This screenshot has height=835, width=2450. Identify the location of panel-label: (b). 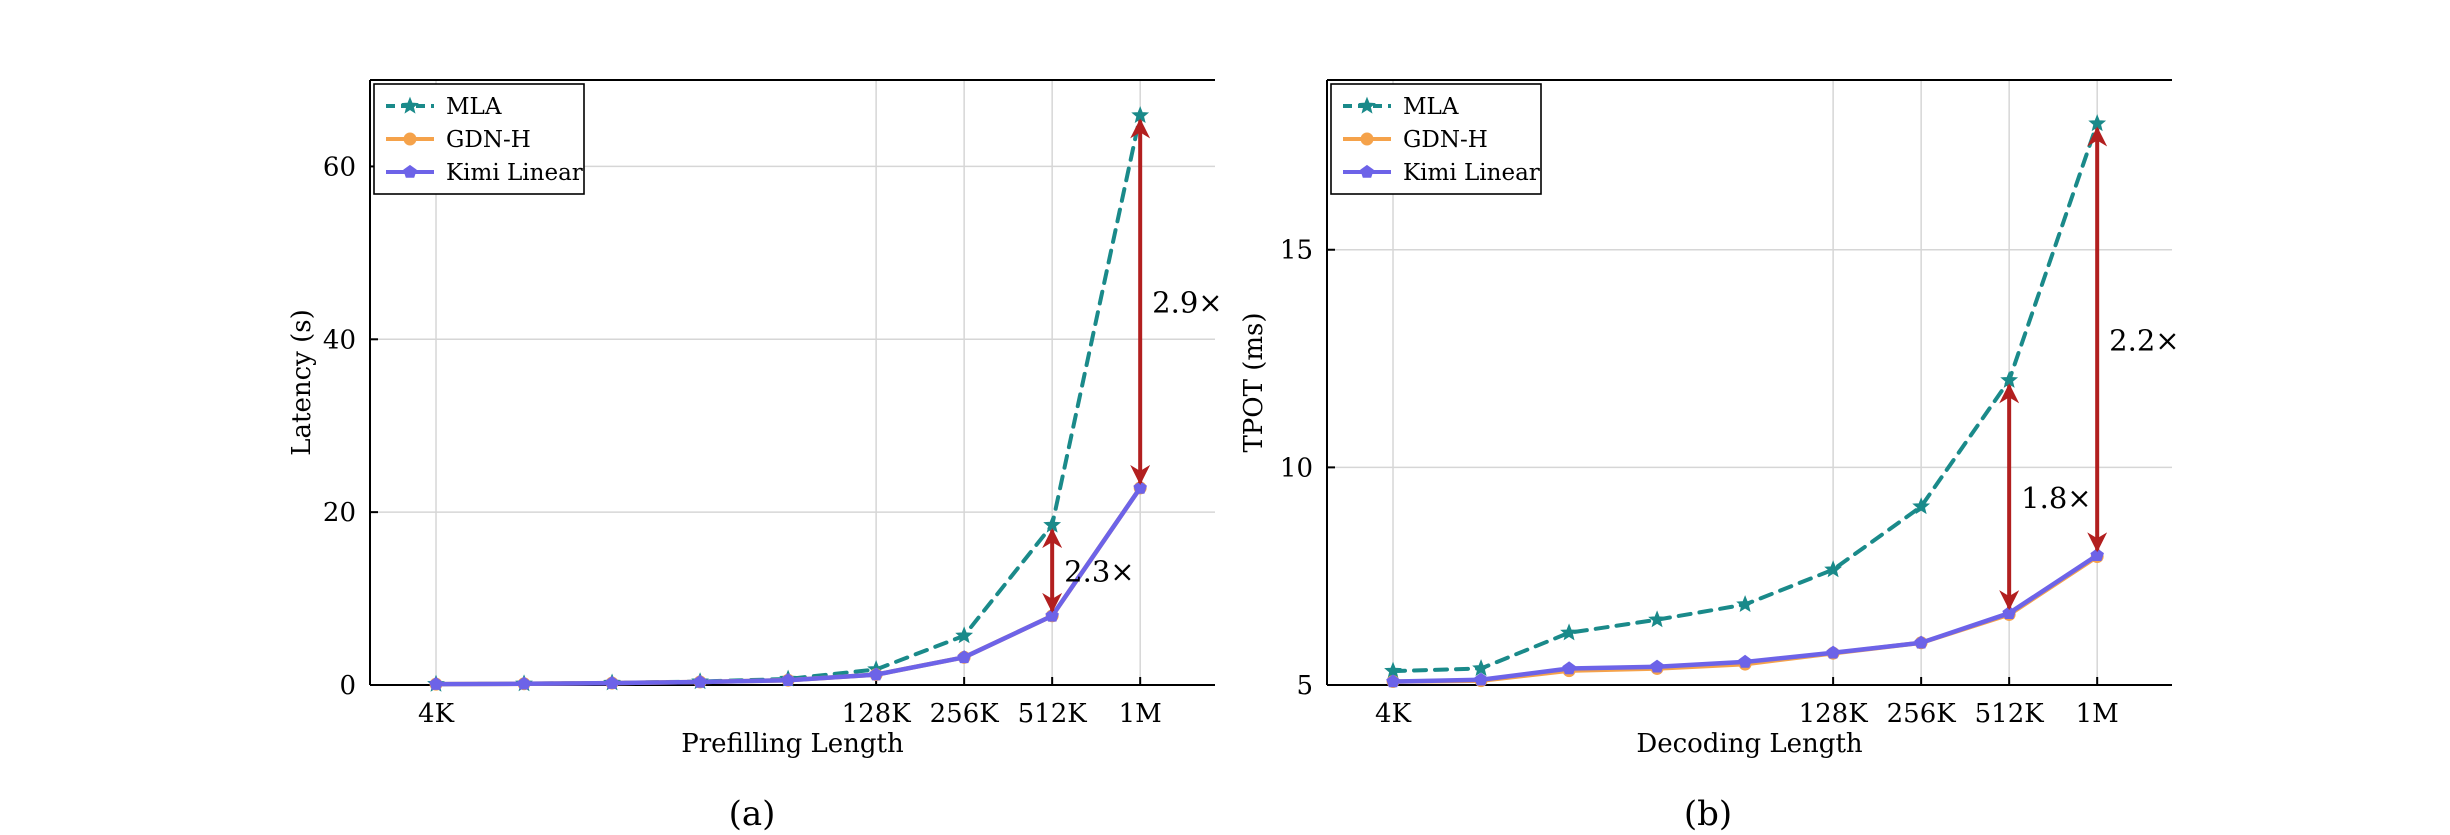
(1708, 814).